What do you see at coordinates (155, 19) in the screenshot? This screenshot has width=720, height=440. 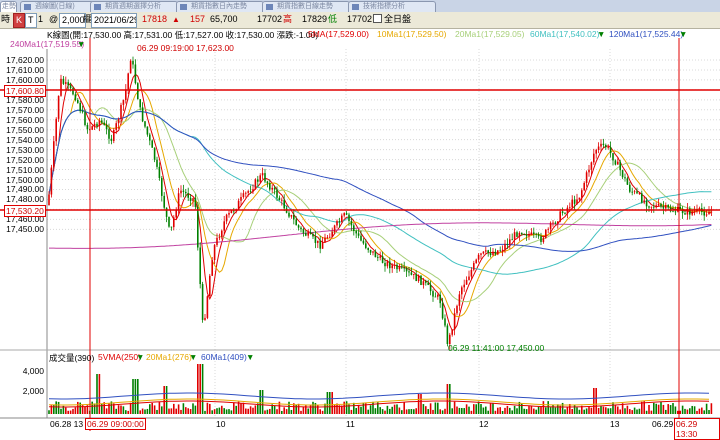 I see `last-price: 17818` at bounding box center [155, 19].